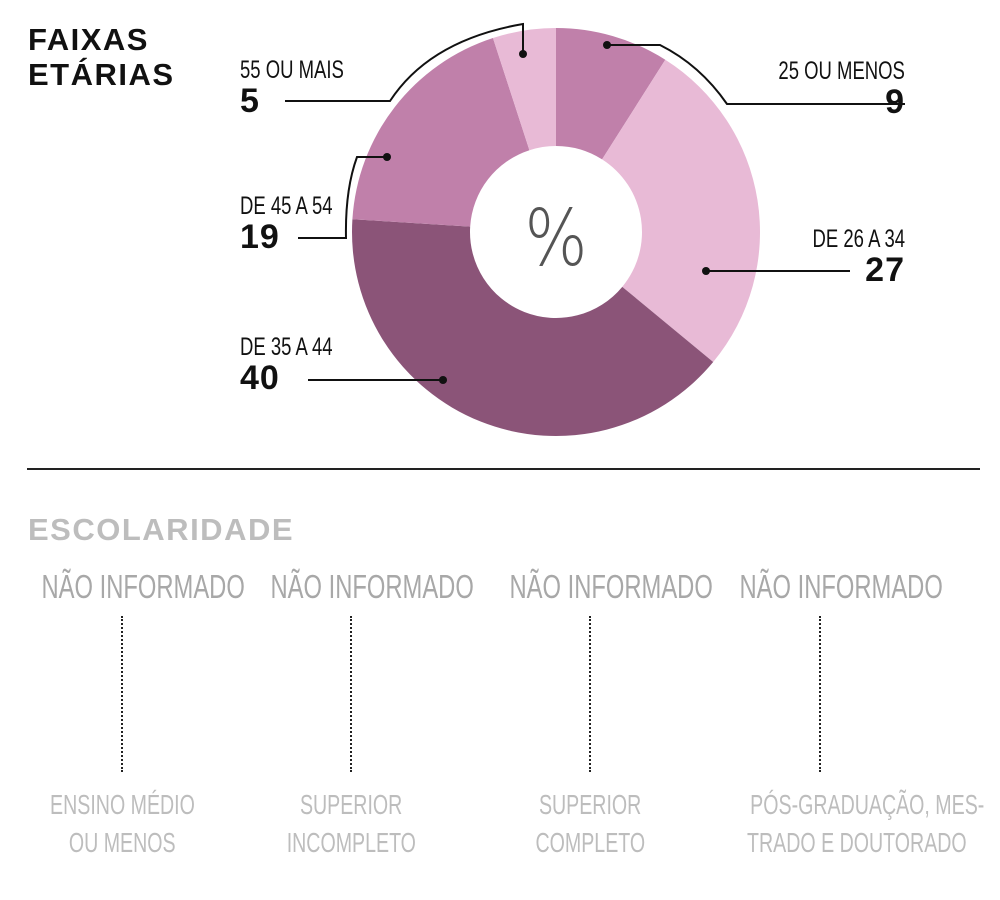  What do you see at coordinates (611, 713) in the screenshot?
I see `education-column: NÃO INFORMADO SUPERIOR COMPLETO` at bounding box center [611, 713].